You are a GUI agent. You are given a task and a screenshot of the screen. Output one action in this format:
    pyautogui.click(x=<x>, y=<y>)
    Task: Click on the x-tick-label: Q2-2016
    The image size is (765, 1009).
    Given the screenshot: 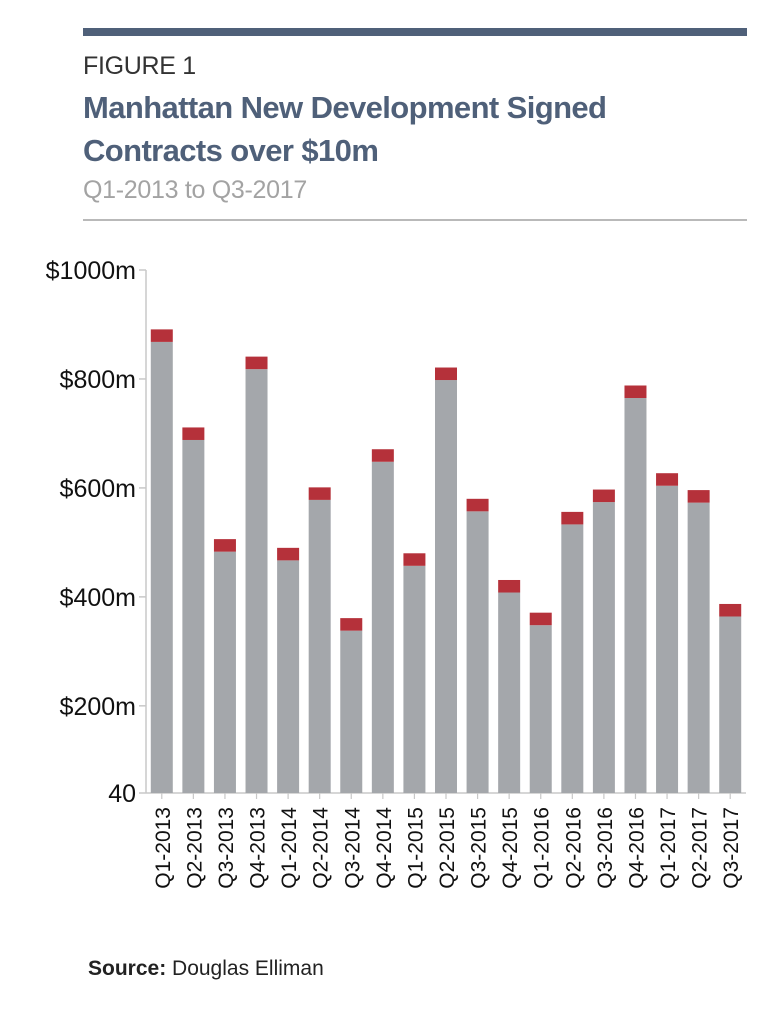 What is the action you would take?
    pyautogui.click(x=573, y=848)
    